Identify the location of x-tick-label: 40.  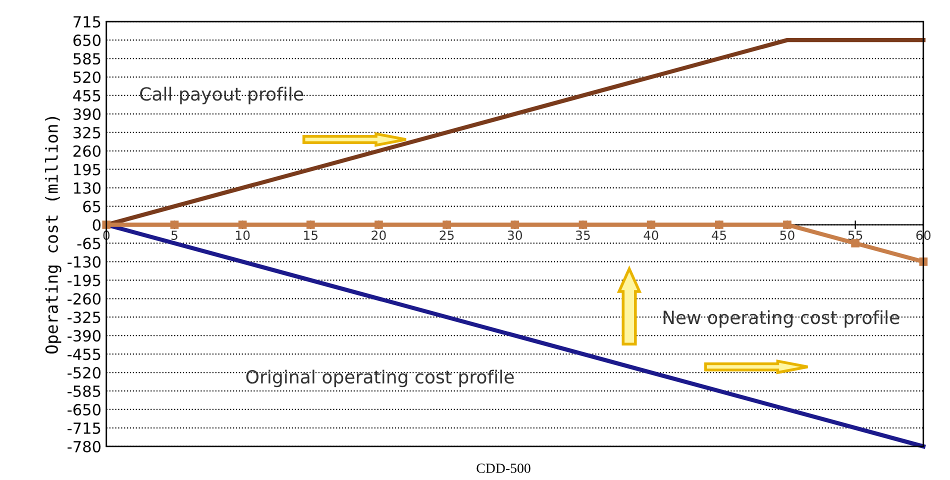
(651, 235).